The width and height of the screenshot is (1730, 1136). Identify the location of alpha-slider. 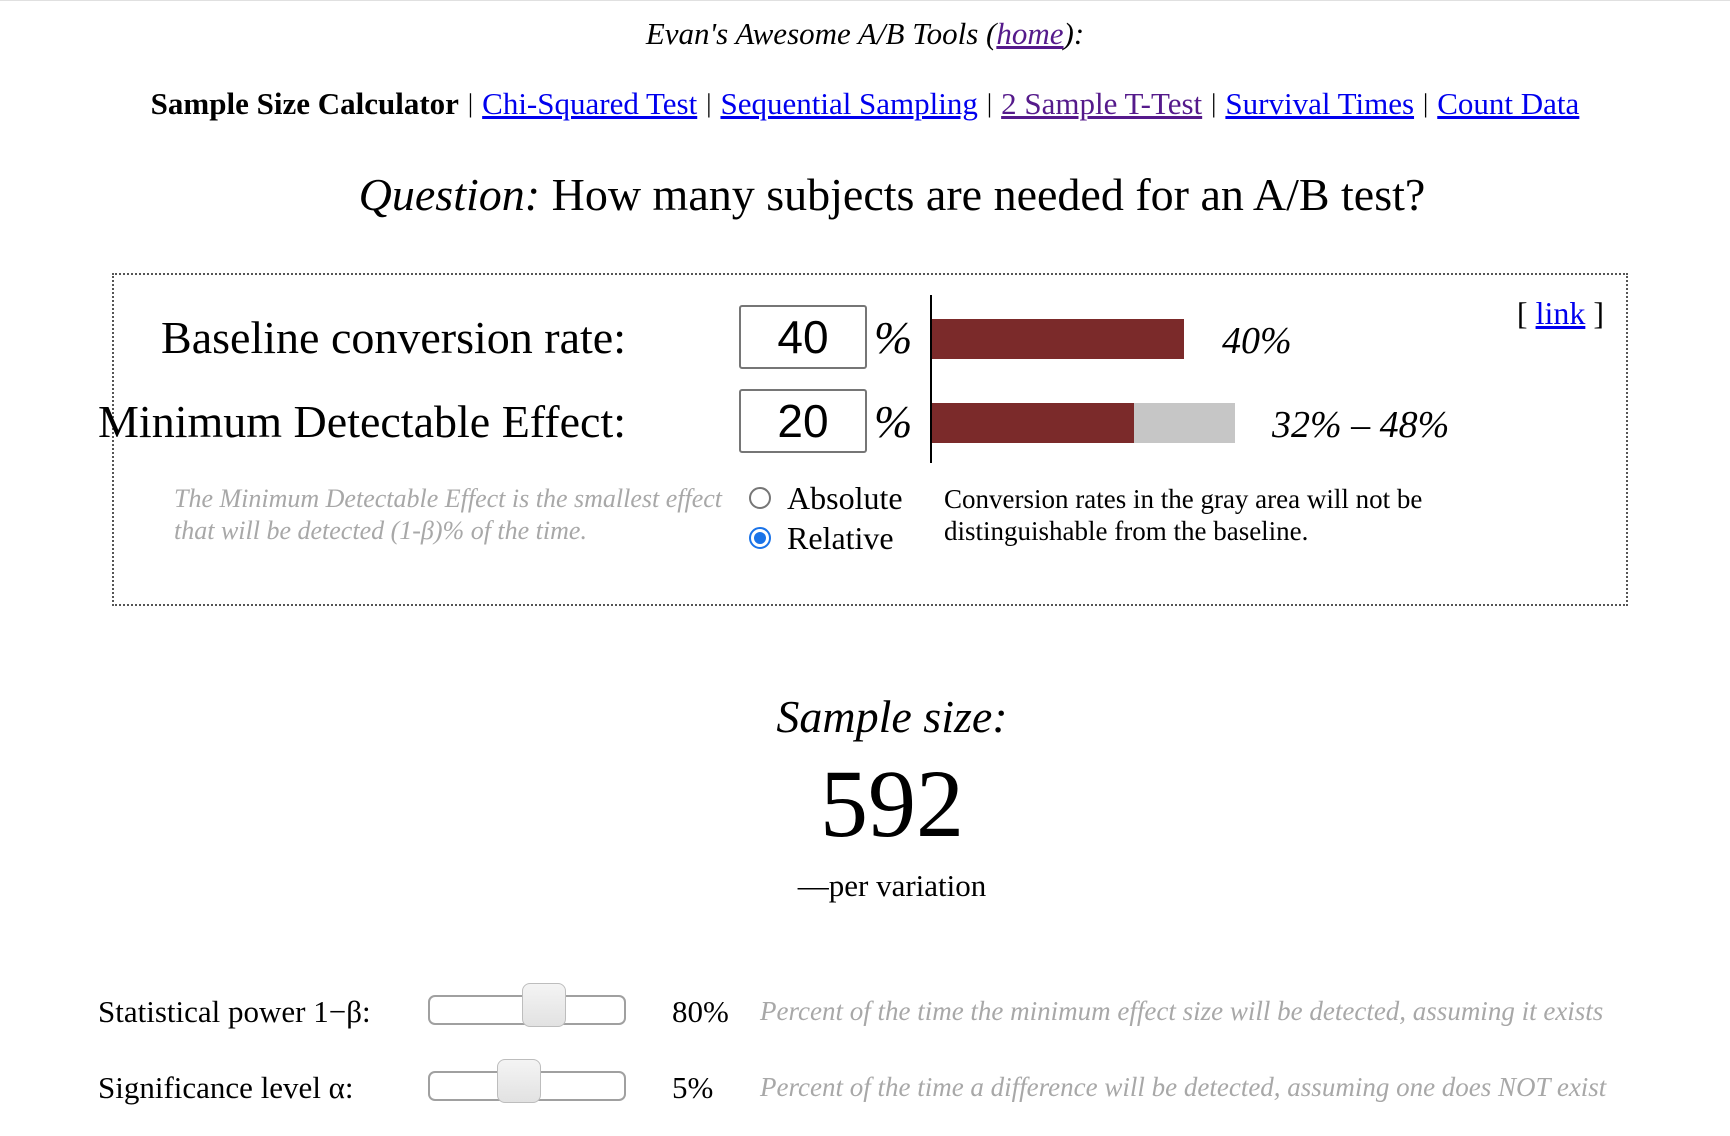
(527, 1081).